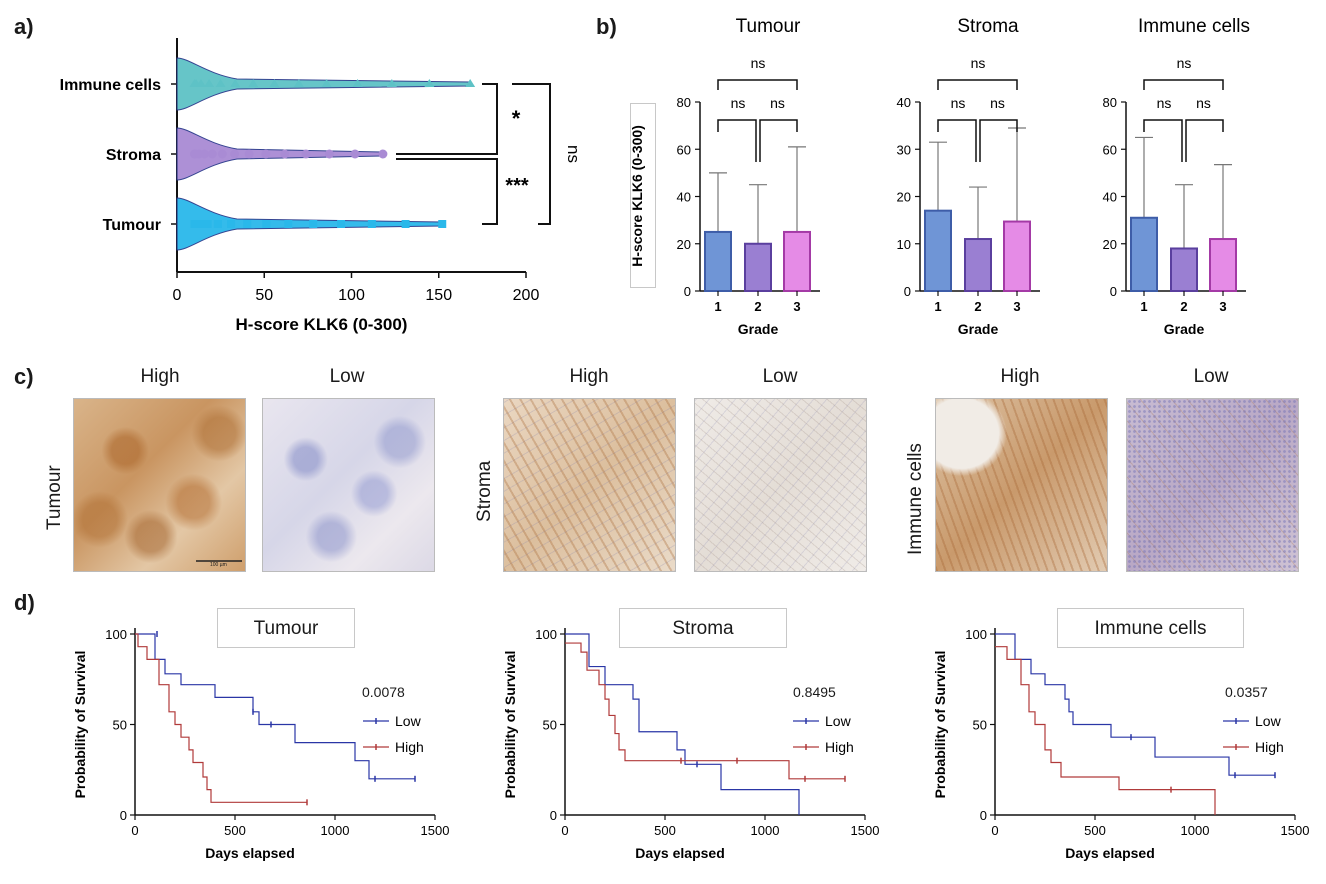  What do you see at coordinates (684, 244) in the screenshot?
I see `panel-b-y-tick-label: 20` at bounding box center [684, 244].